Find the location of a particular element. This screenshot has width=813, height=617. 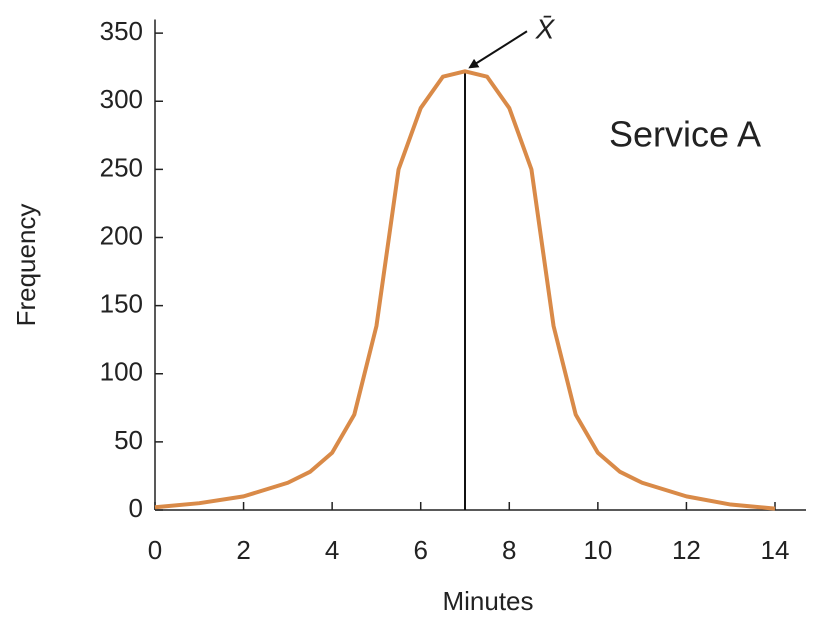

y-axis-label: Frequency is located at coordinates (26, 265).